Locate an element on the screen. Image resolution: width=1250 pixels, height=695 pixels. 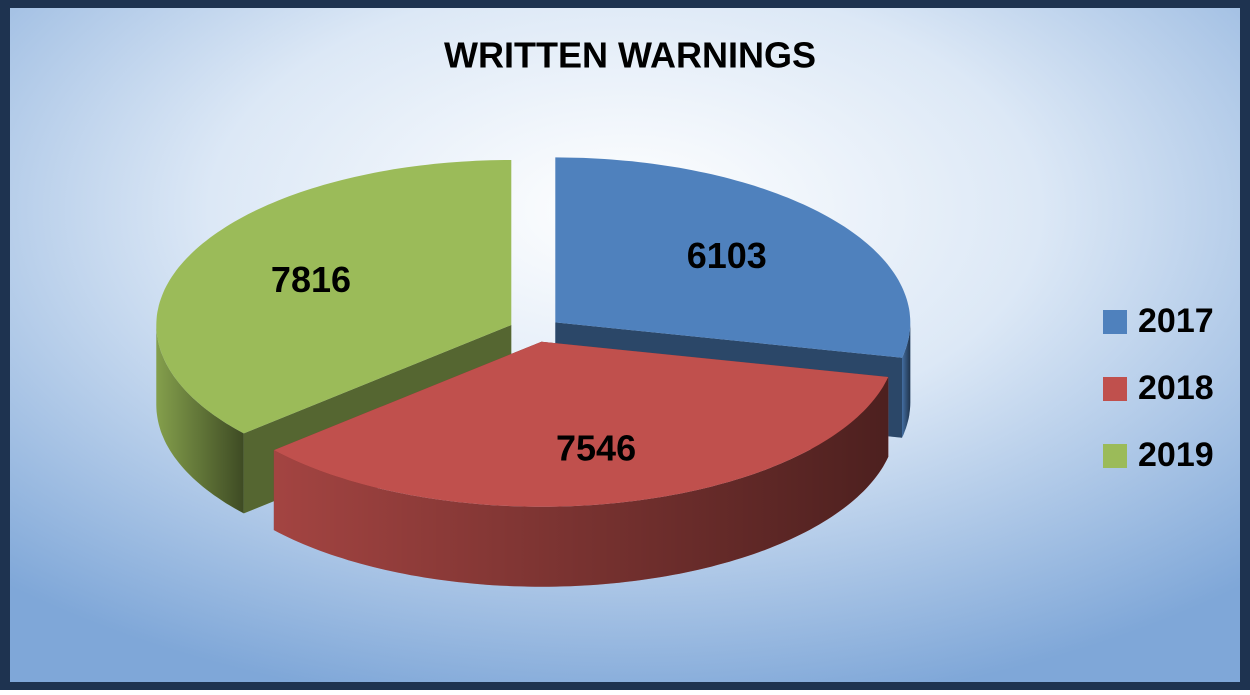
legend-label: 2019 is located at coordinates (1176, 455).